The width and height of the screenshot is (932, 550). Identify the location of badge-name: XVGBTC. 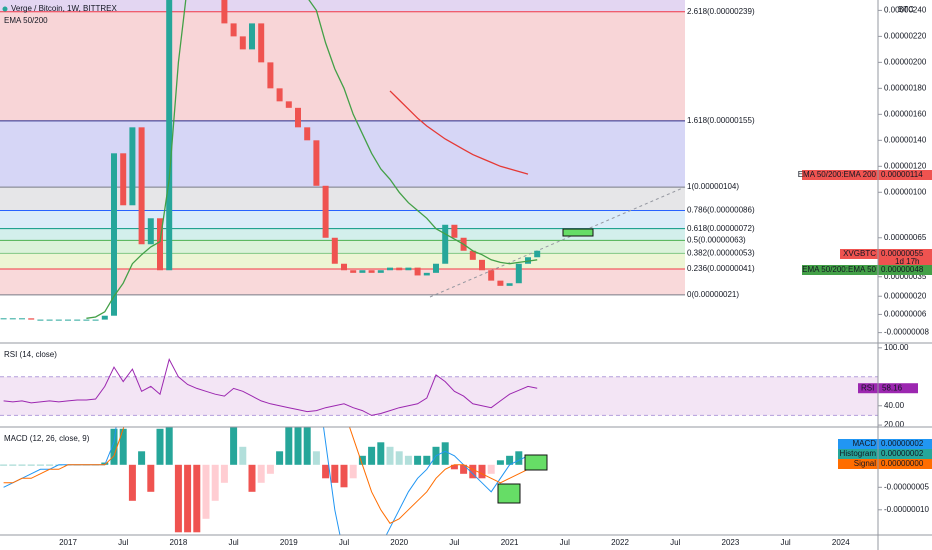
(859, 253).